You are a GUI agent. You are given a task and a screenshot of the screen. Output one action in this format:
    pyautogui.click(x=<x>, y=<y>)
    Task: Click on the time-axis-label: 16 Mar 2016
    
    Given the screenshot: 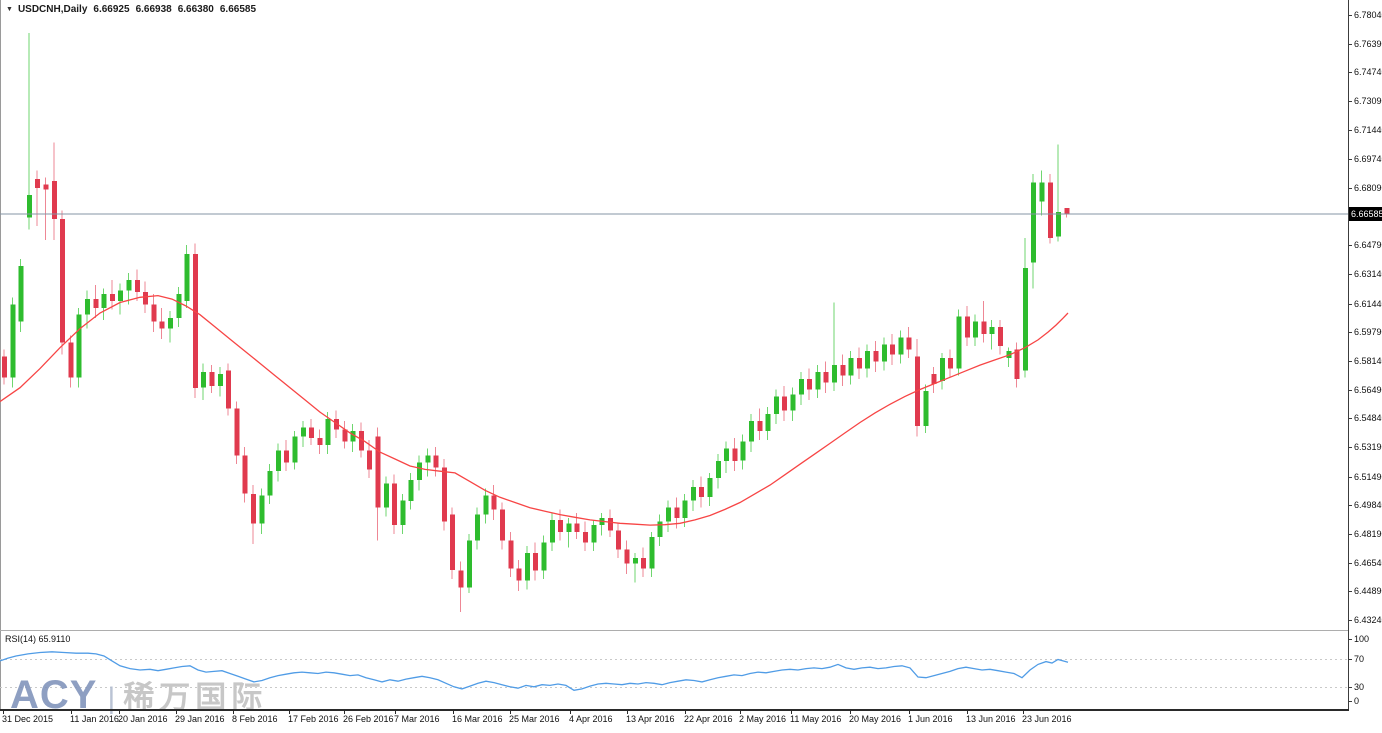 What is the action you would take?
    pyautogui.click(x=477, y=719)
    